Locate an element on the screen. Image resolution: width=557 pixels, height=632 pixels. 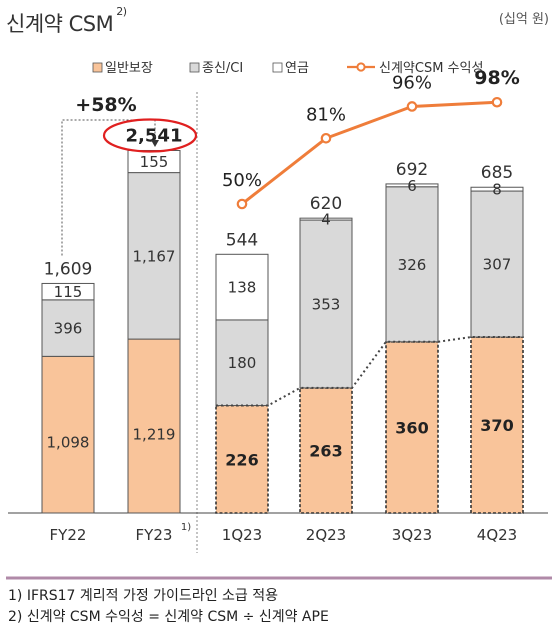
legend-label-3: 연금 is located at coordinates (297, 68).